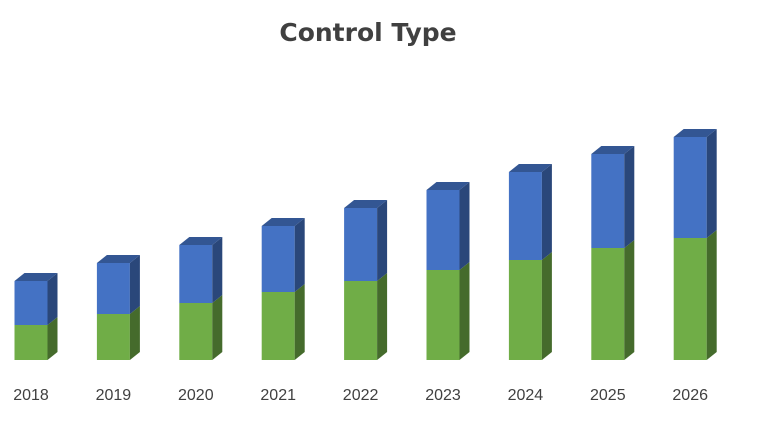 The image size is (780, 440). What do you see at coordinates (526, 395) in the screenshot?
I see `x-tick-label: 2024` at bounding box center [526, 395].